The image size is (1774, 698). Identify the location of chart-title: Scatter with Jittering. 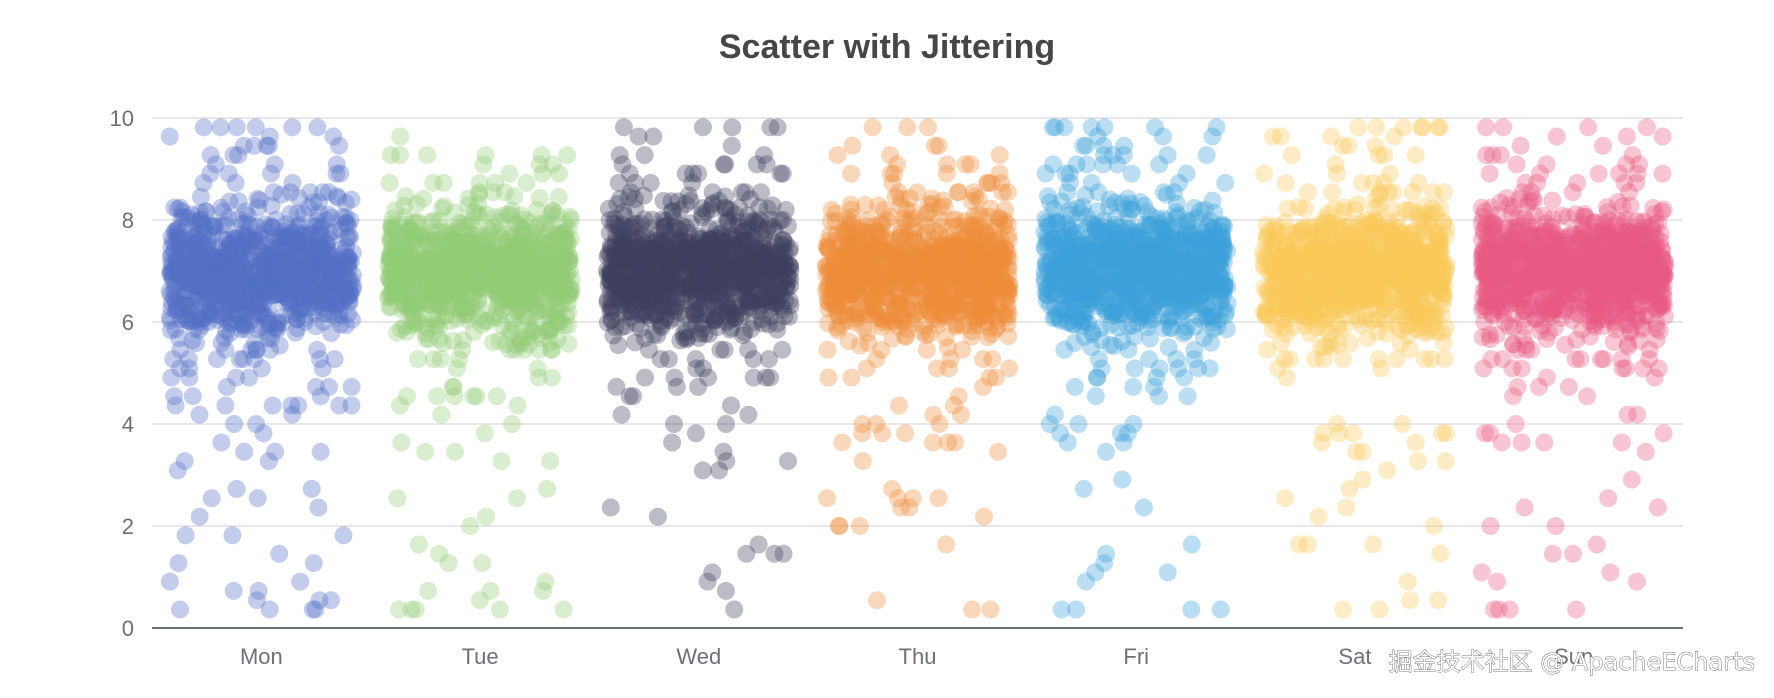
(887, 47).